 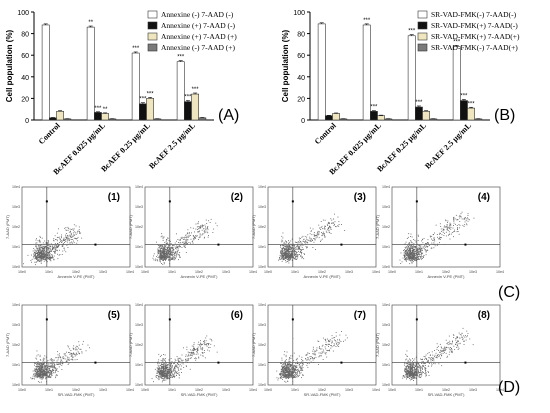 I want to click on flow-c-x-tick-label: 10e2, so click(x=322, y=272).